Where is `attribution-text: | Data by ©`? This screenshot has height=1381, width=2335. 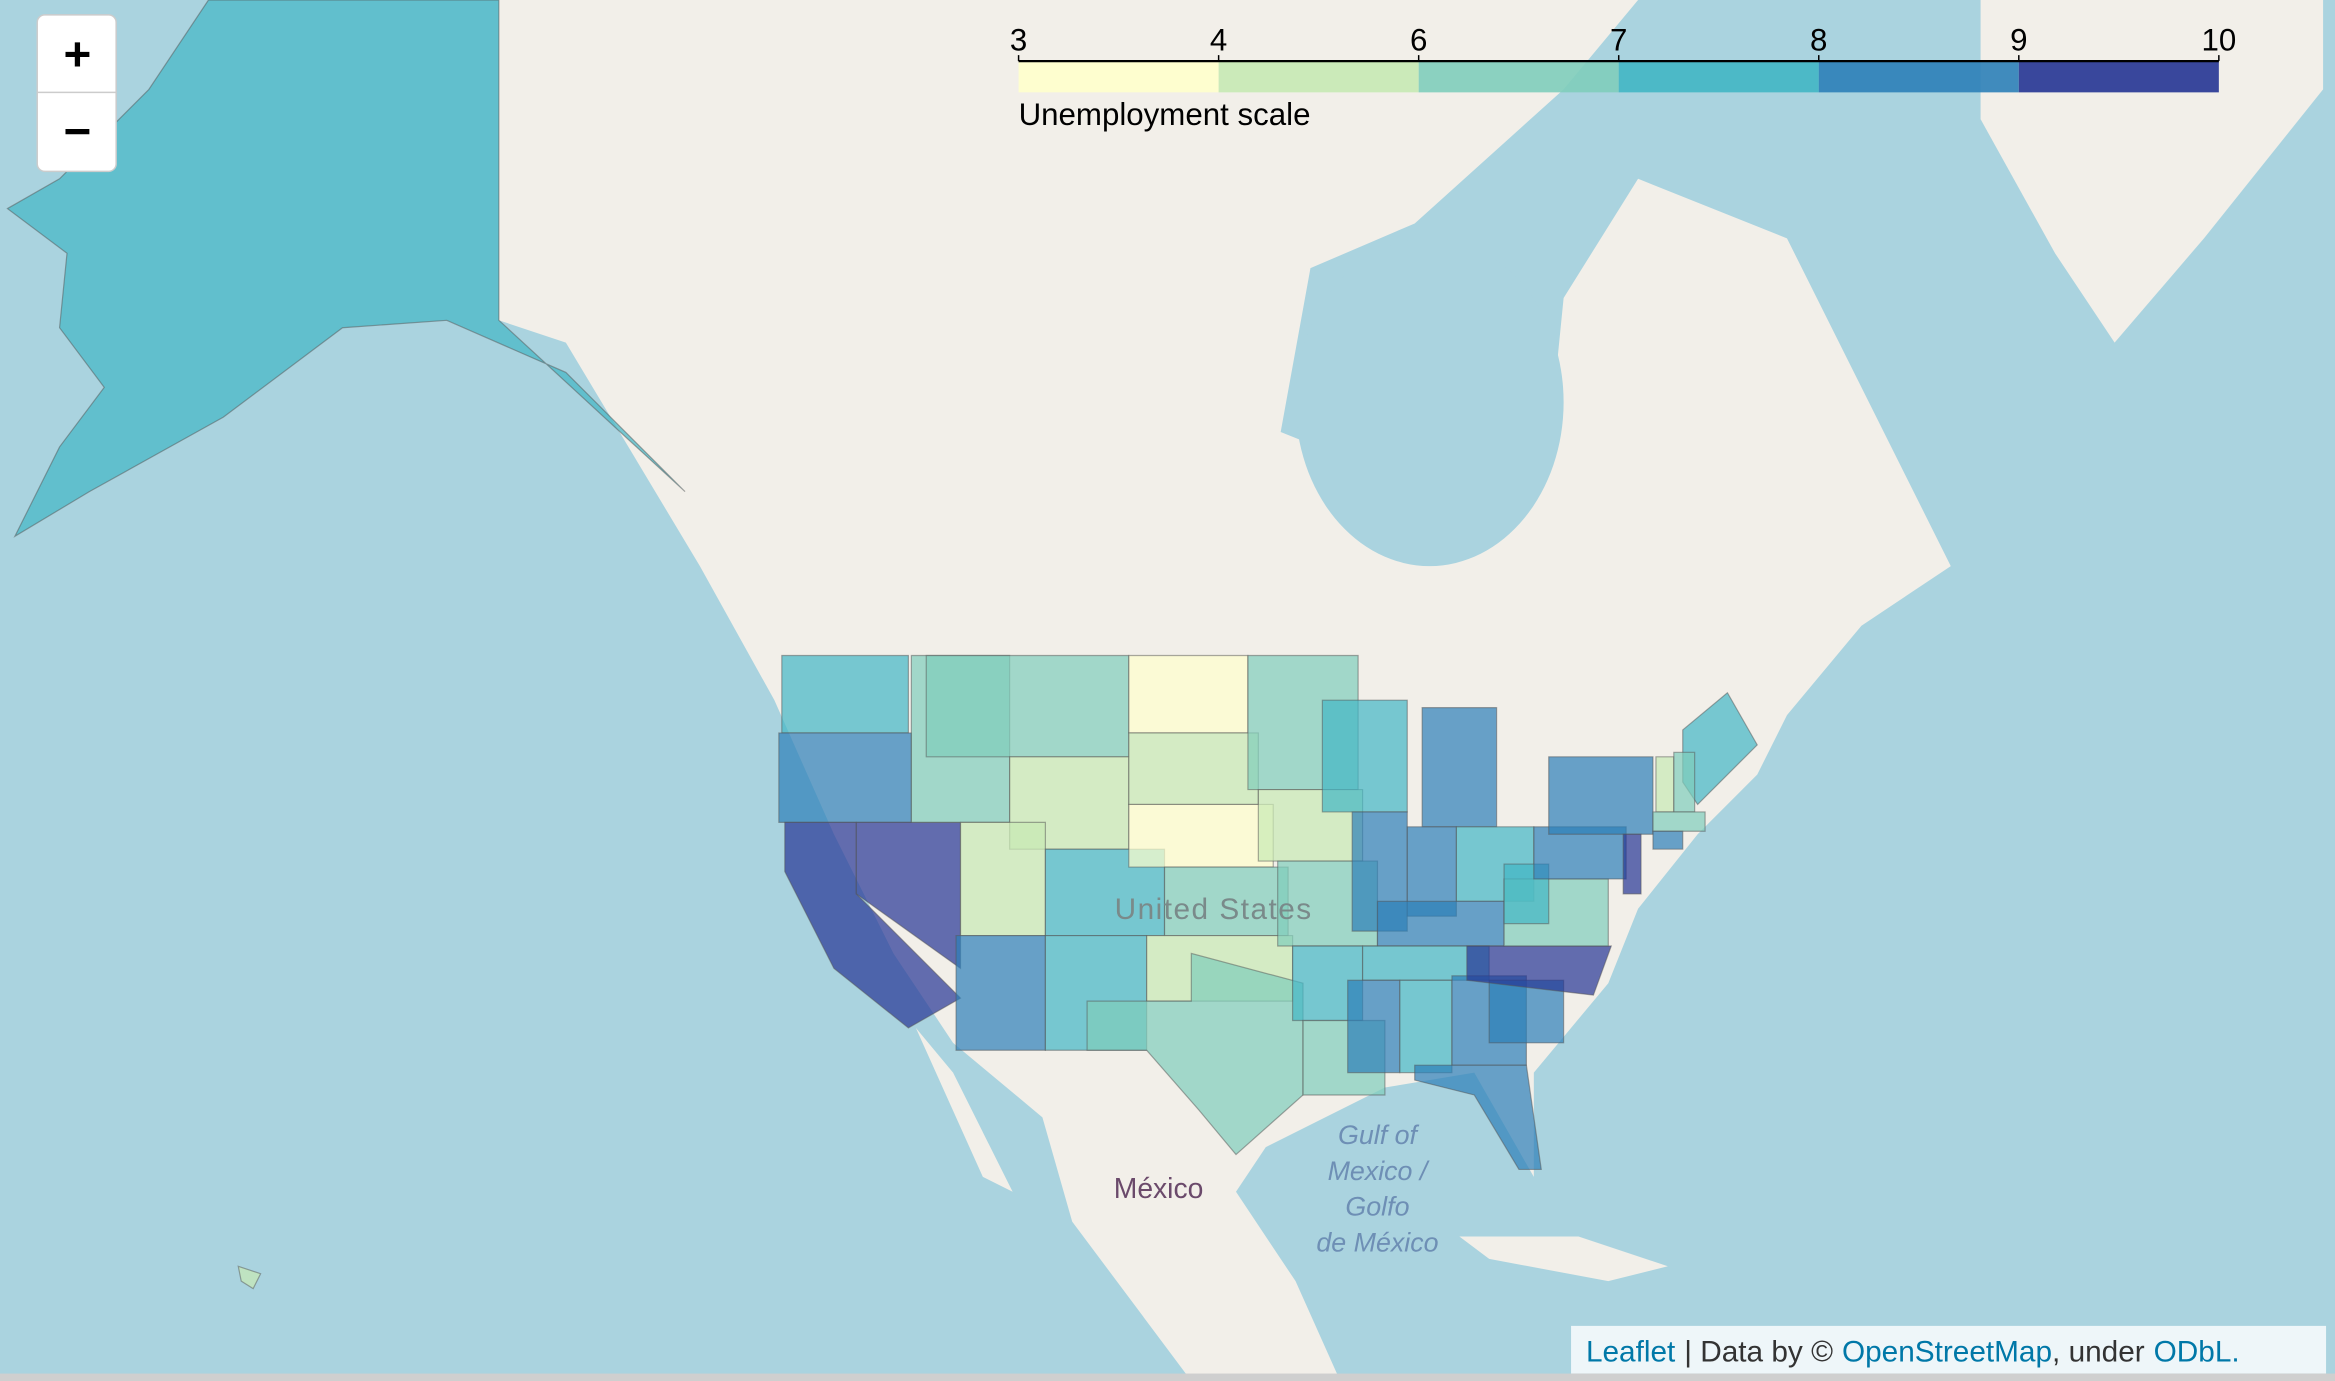
attribution-text: | Data by © is located at coordinates (1758, 1352).